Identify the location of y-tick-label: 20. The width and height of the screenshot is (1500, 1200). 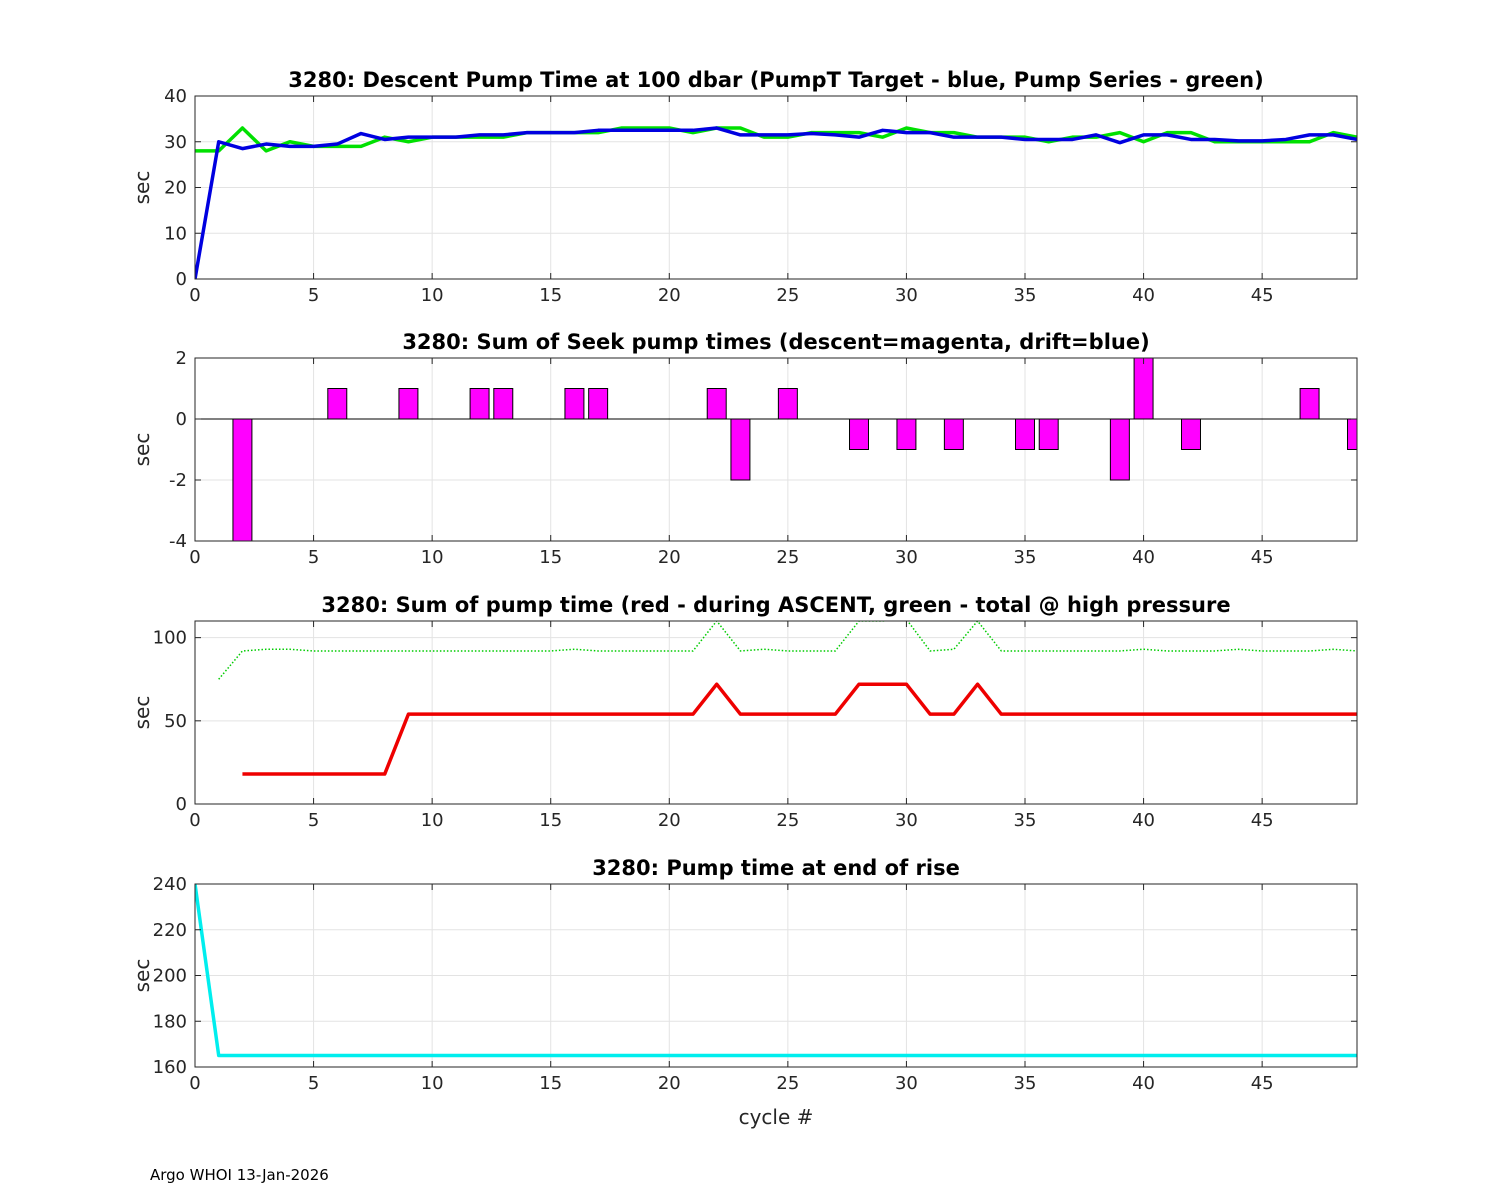
(175, 188).